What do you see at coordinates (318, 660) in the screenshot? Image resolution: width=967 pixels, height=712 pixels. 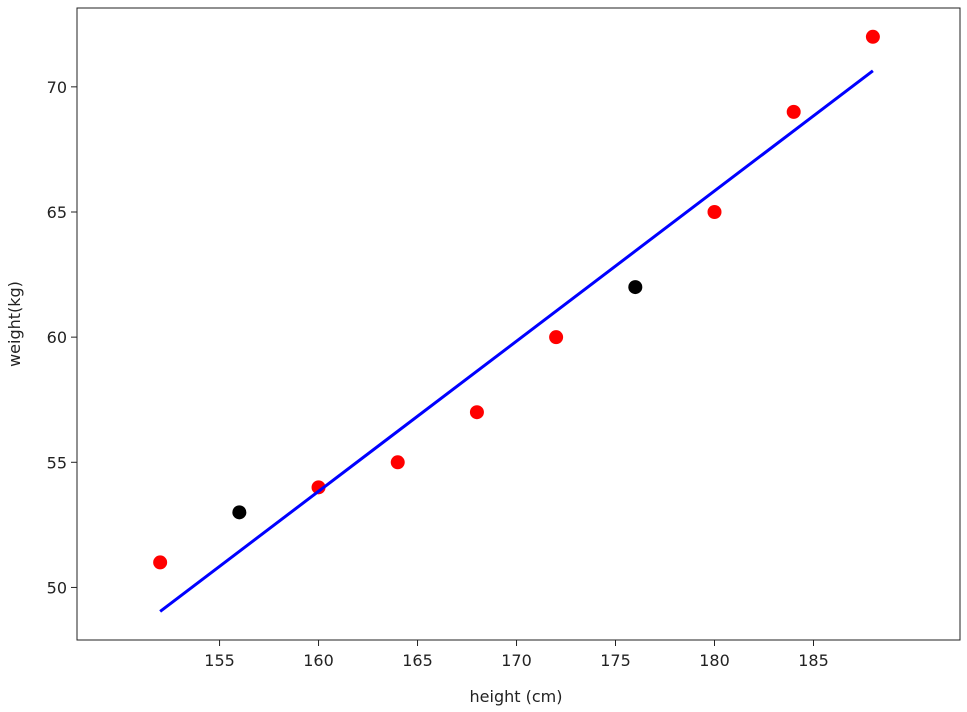 I see `x-tick-label: 160` at bounding box center [318, 660].